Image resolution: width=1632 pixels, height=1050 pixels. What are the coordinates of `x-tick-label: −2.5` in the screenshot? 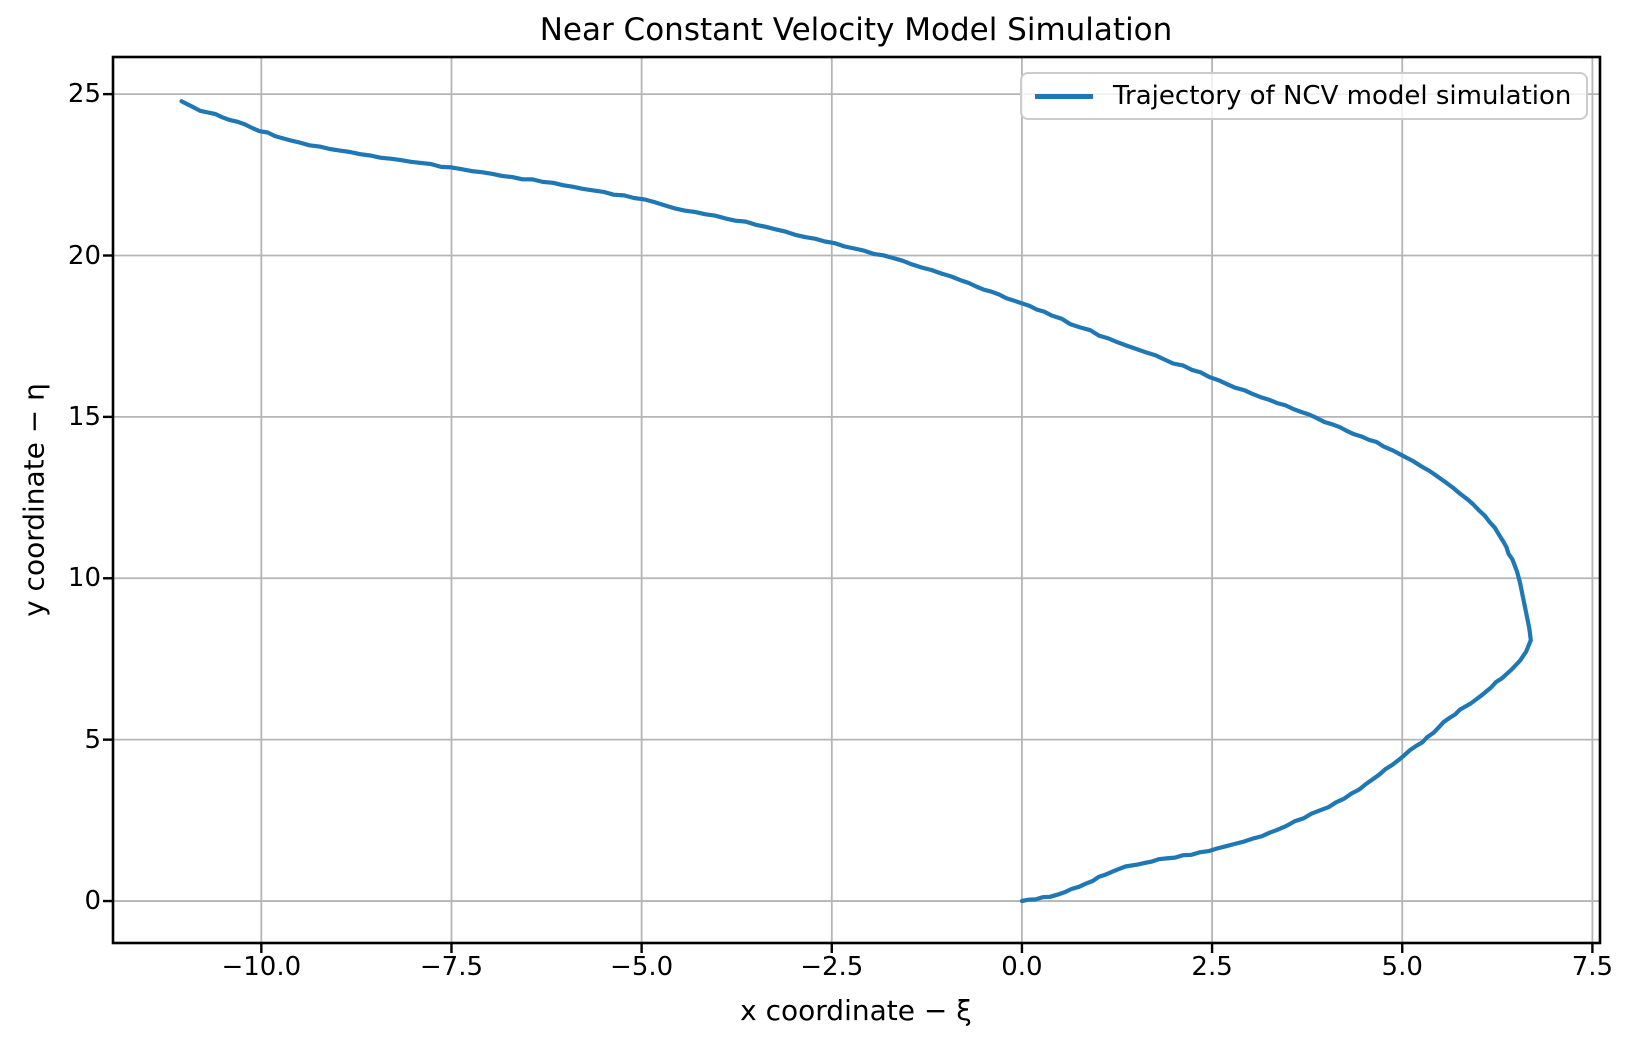 It's located at (832, 967).